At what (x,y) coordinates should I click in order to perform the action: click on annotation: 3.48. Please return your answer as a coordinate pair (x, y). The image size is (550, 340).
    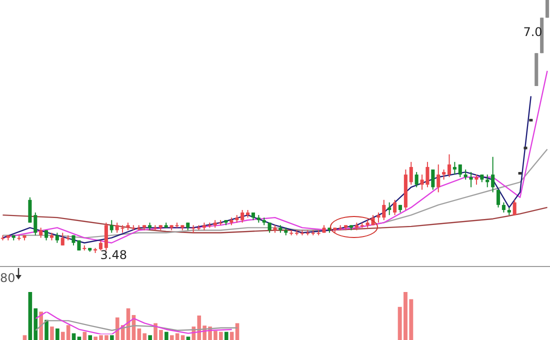
    Looking at the image, I should click on (114, 255).